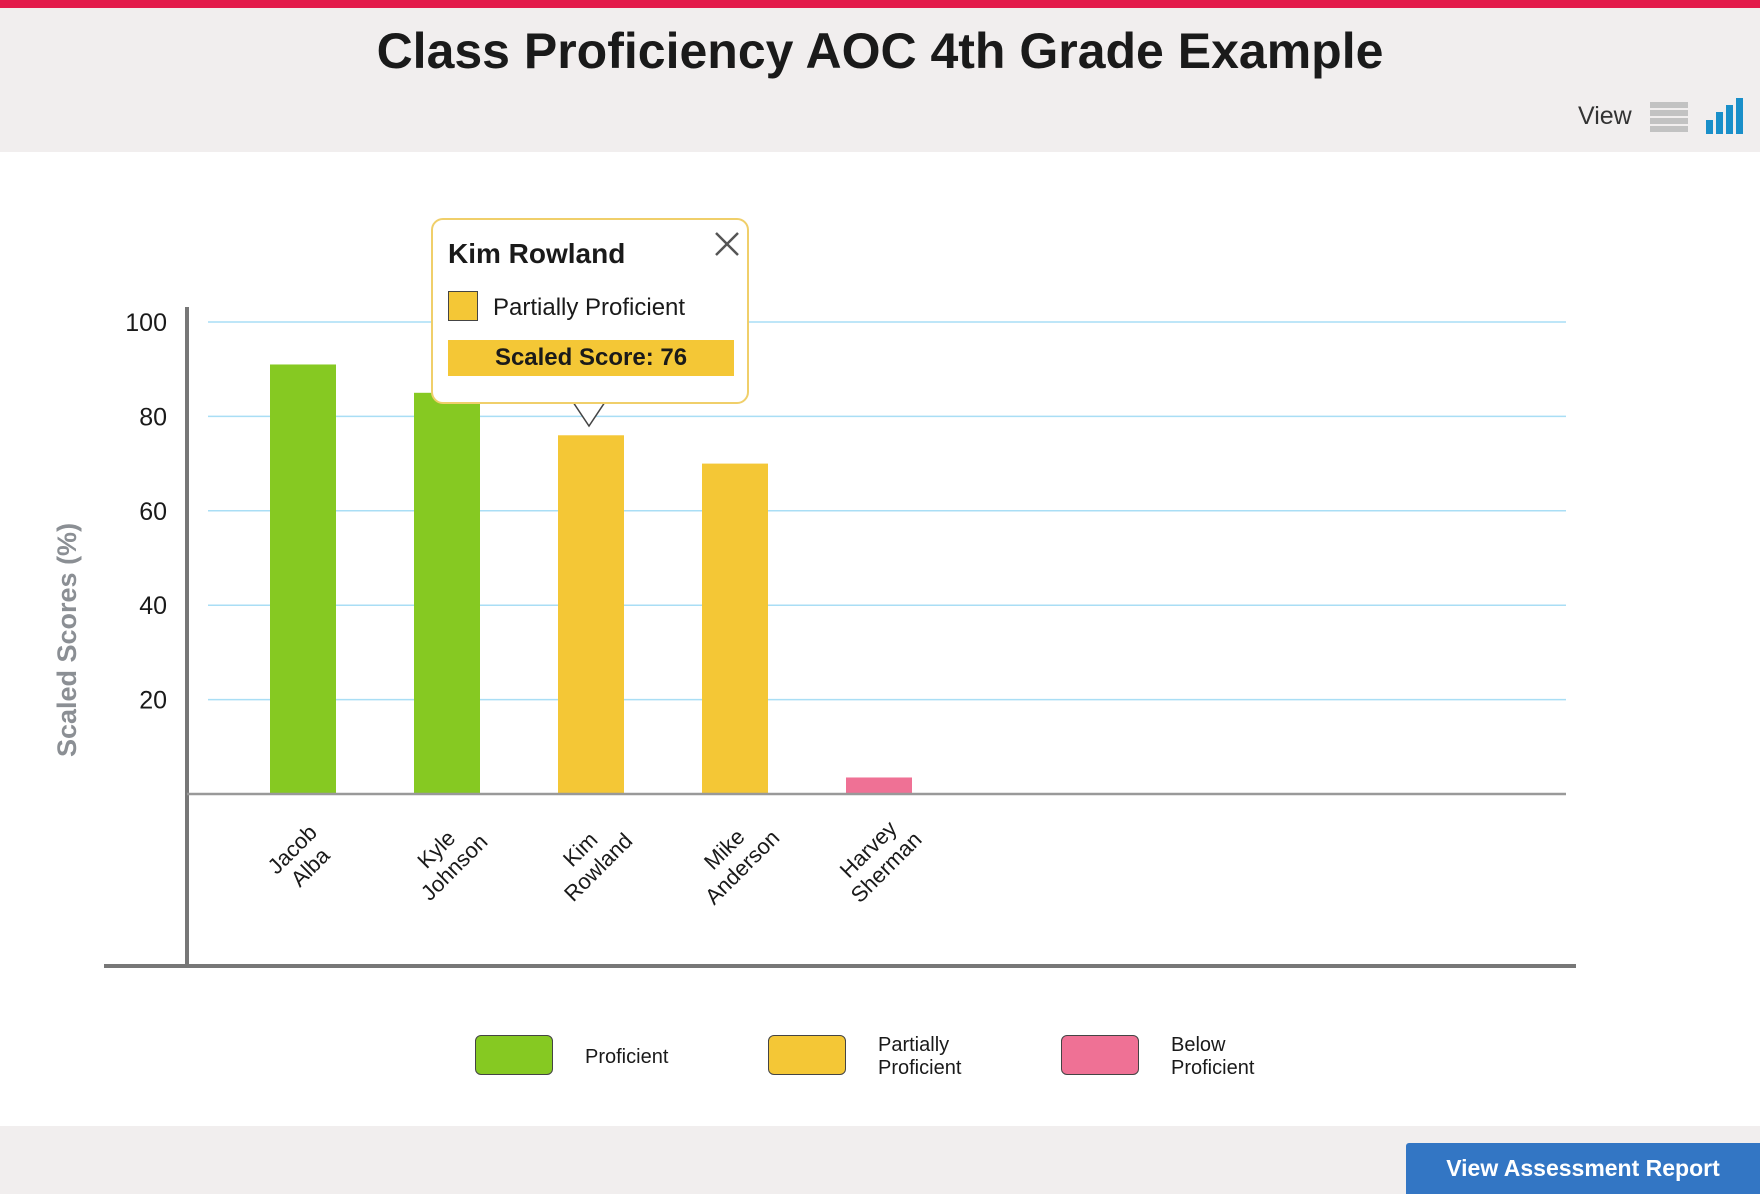 This screenshot has width=1760, height=1194. I want to click on legend-label: Proficient, so click(627, 1057).